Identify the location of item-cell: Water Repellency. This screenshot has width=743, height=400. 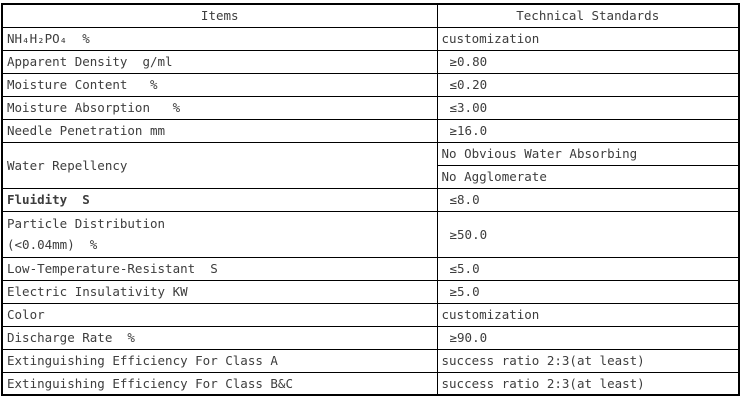
(219, 165).